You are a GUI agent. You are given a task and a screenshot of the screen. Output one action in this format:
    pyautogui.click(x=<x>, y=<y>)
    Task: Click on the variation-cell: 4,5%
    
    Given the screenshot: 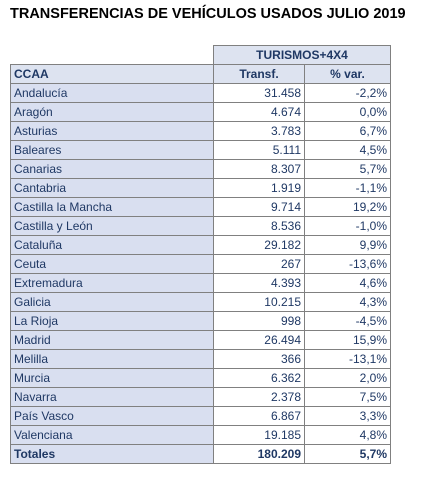 What is the action you would take?
    pyautogui.click(x=347, y=150)
    